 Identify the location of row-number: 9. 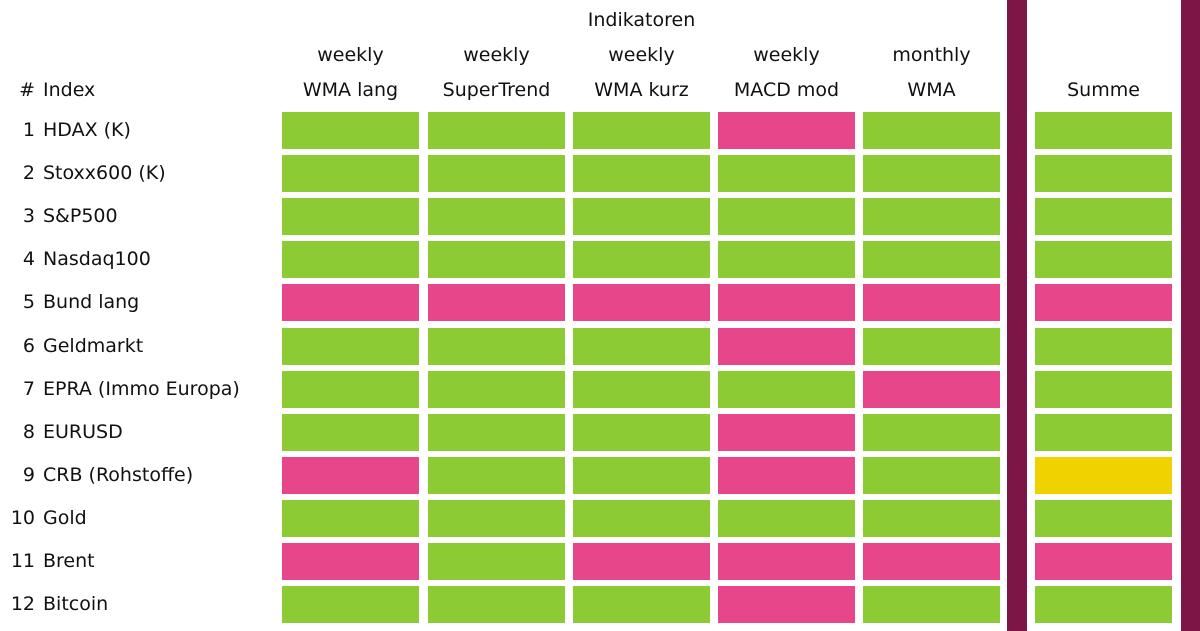
(28, 474).